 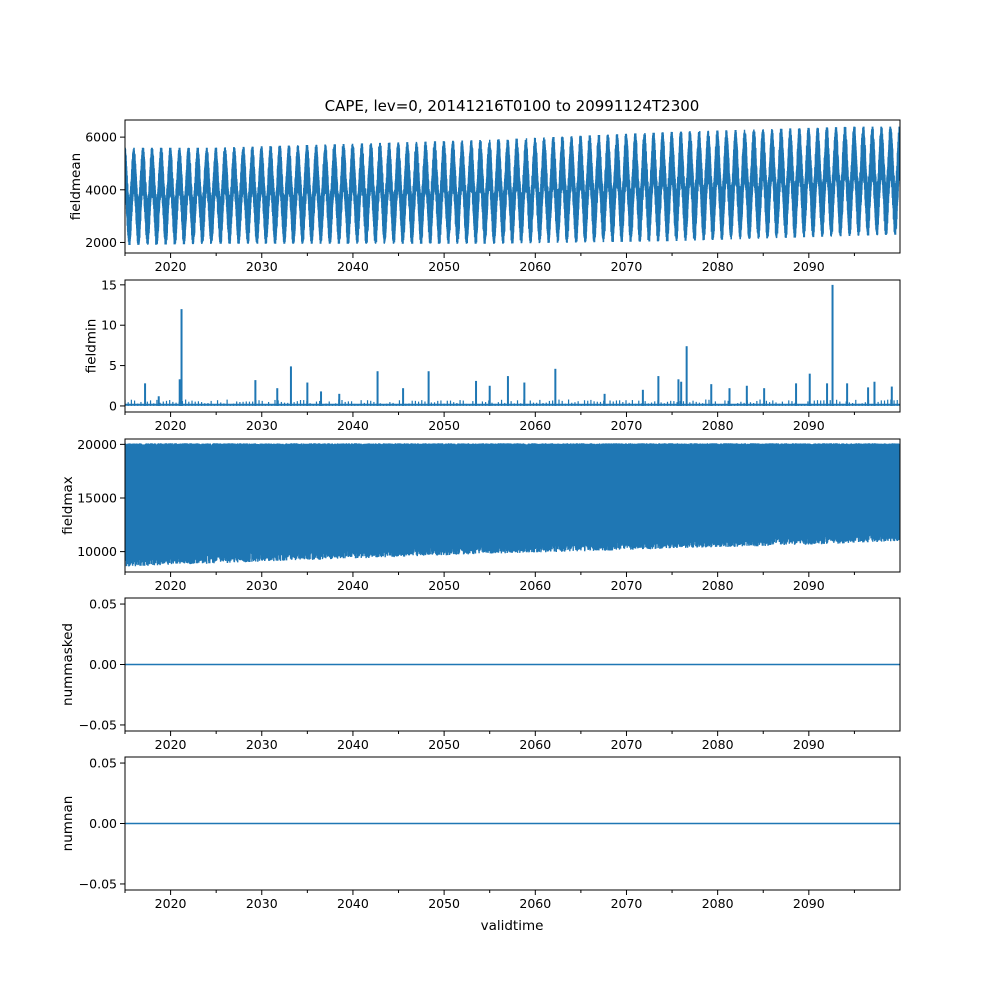 I want to click on fieldmin-x-tick-label: 2080, so click(x=718, y=425).